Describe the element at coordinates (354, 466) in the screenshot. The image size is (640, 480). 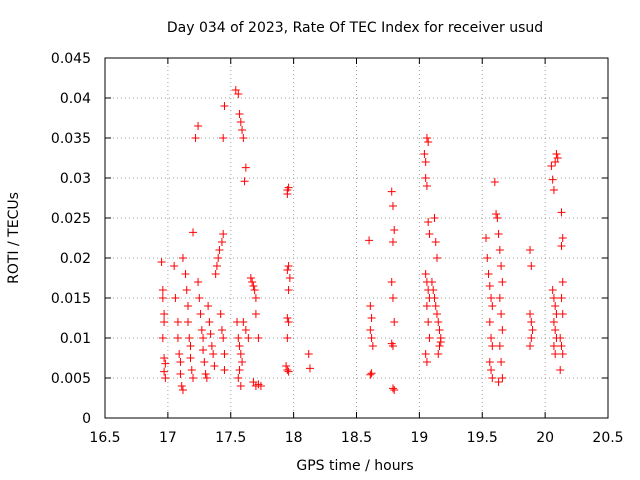
I see `x-axis-label: GPS time / hours` at that location.